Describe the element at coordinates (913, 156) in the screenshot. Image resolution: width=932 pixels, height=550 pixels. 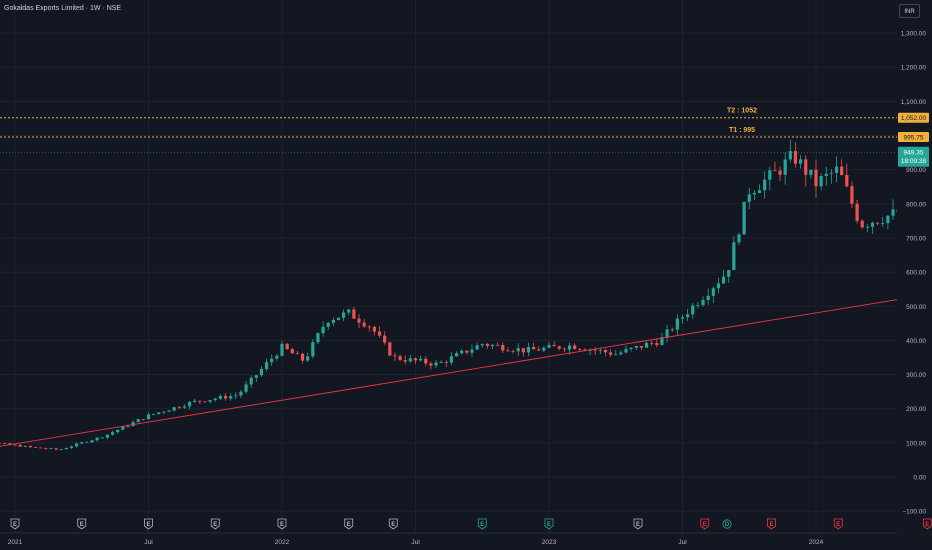
I see `current-price-tag` at that location.